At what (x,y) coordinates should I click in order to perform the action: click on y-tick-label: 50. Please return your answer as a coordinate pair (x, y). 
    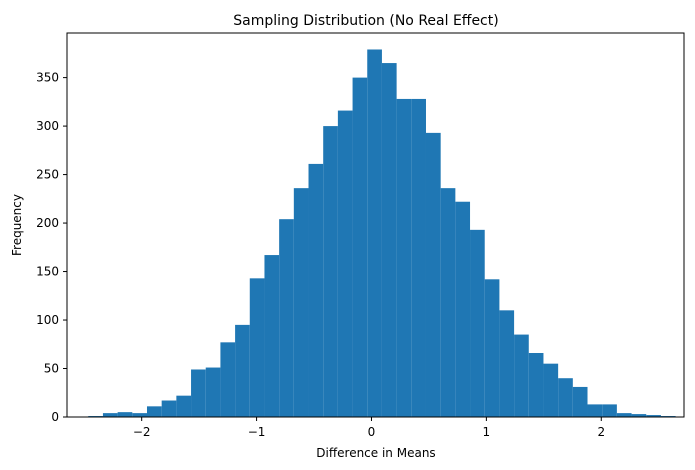
    Looking at the image, I should click on (51, 369).